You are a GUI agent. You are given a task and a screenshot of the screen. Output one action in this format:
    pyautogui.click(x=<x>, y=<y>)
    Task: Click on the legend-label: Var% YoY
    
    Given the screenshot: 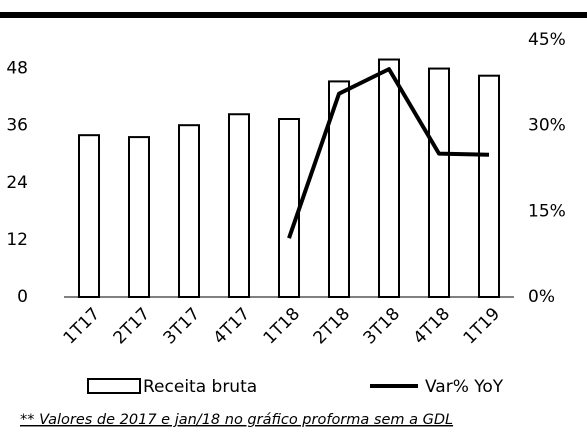 What is the action you would take?
    pyautogui.click(x=464, y=387)
    